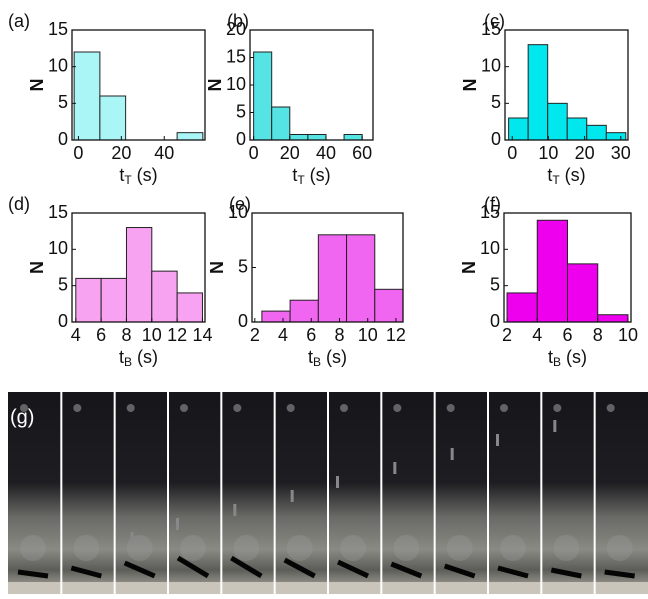  Describe the element at coordinates (362, 153) in the screenshot. I see `x-tick-label: 60` at that location.